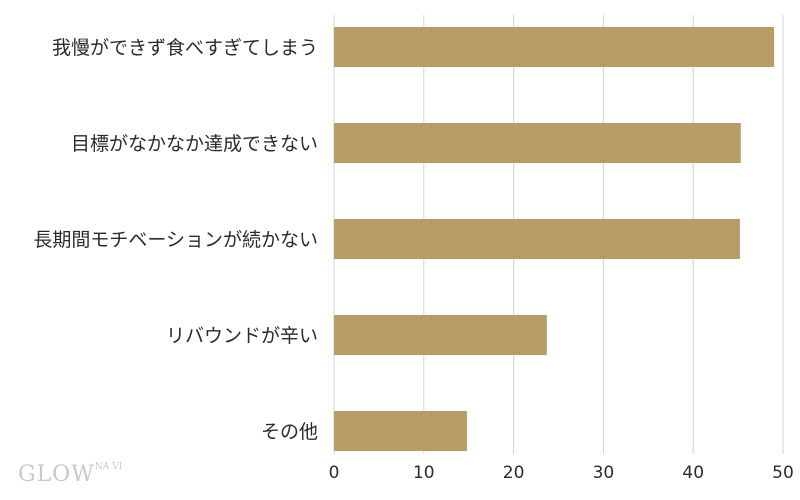 The image size is (800, 500). I want to click on x-tick-label-0: 0, so click(334, 473).